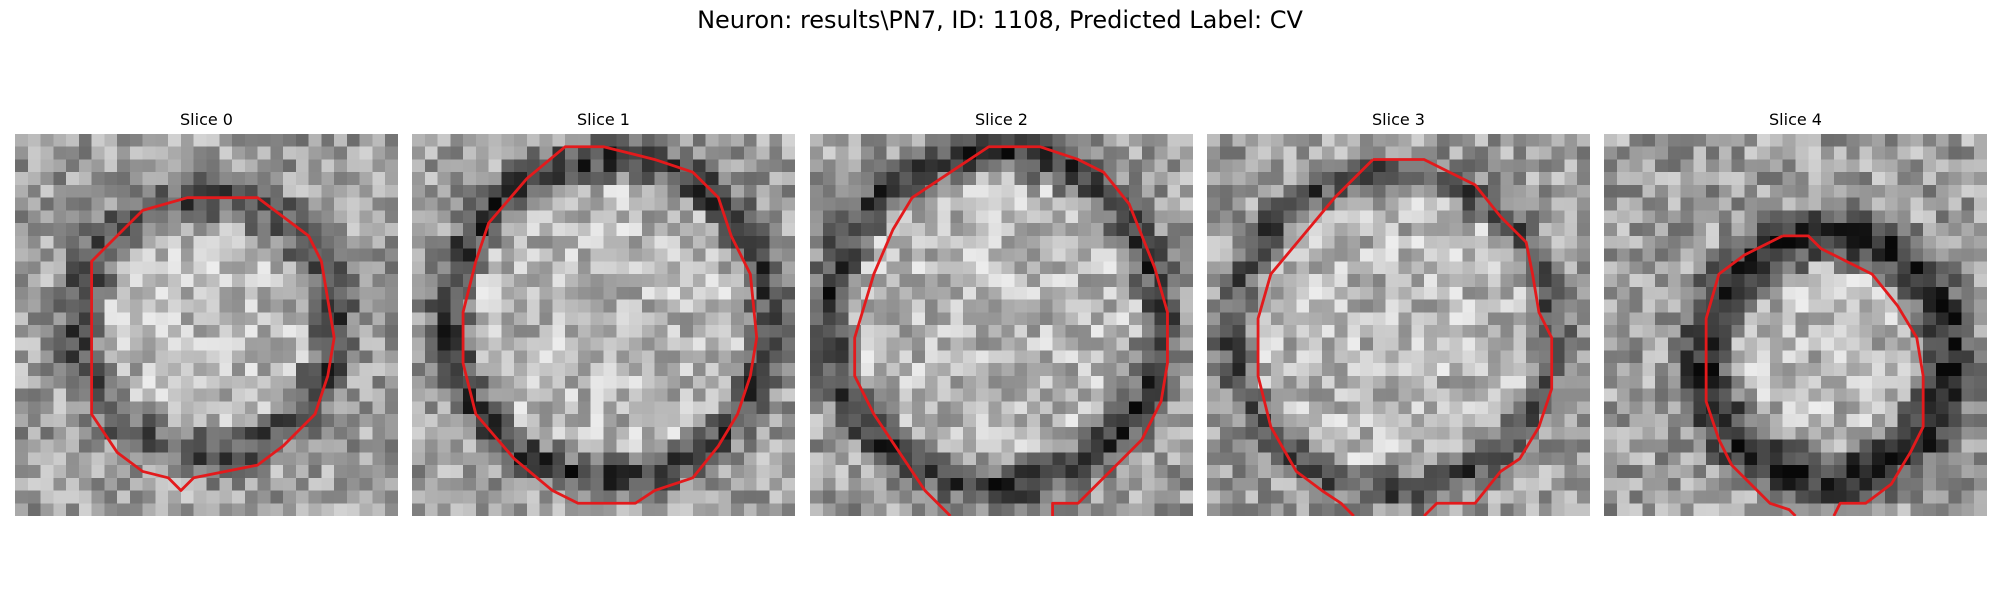 Image resolution: width=2000 pixels, height=600 pixels. What do you see at coordinates (1315, 337) in the screenshot?
I see `contour-line-3-b` at bounding box center [1315, 337].